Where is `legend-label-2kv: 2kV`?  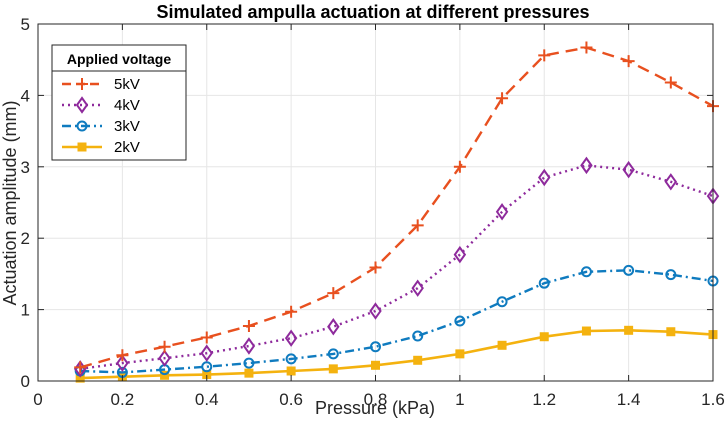
legend-label-2kv: 2kV is located at coordinates (127, 147).